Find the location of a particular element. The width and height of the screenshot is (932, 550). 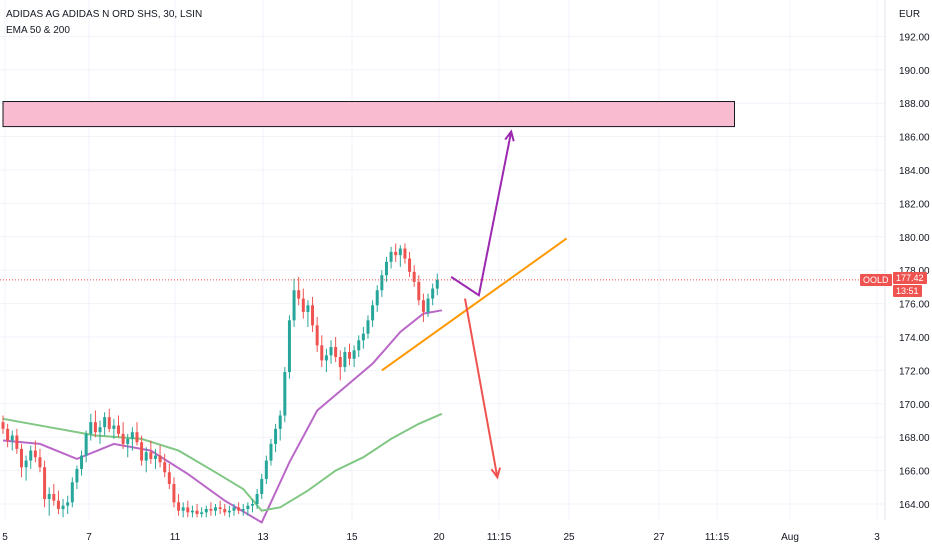

x-tick-label: 25 is located at coordinates (569, 537).